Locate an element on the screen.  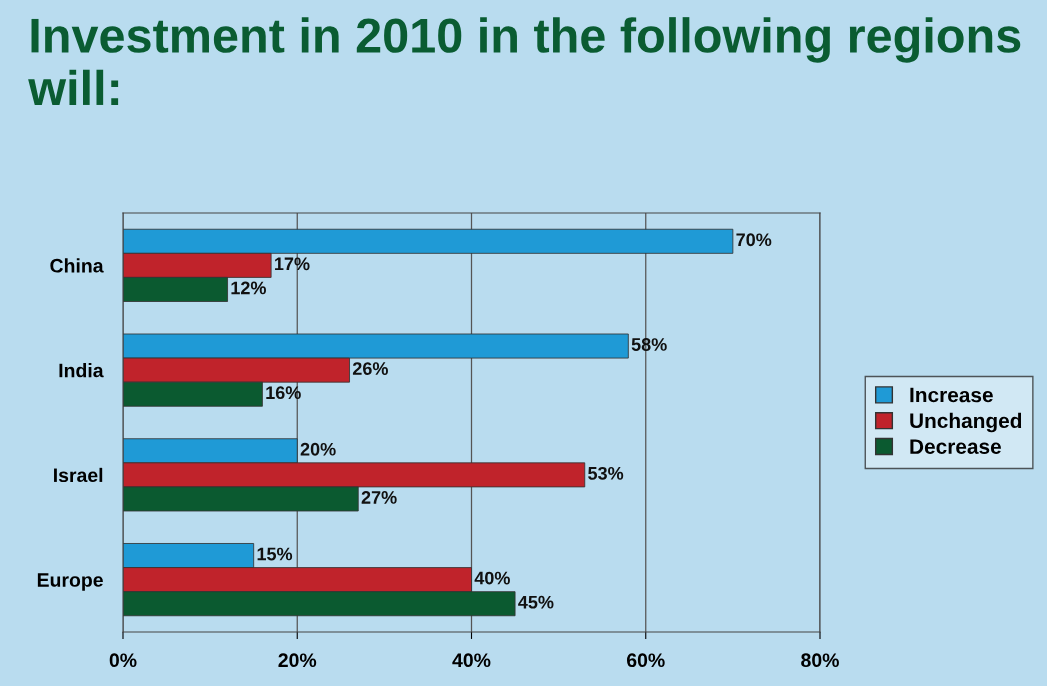
data-label: 27% is located at coordinates (379, 497).